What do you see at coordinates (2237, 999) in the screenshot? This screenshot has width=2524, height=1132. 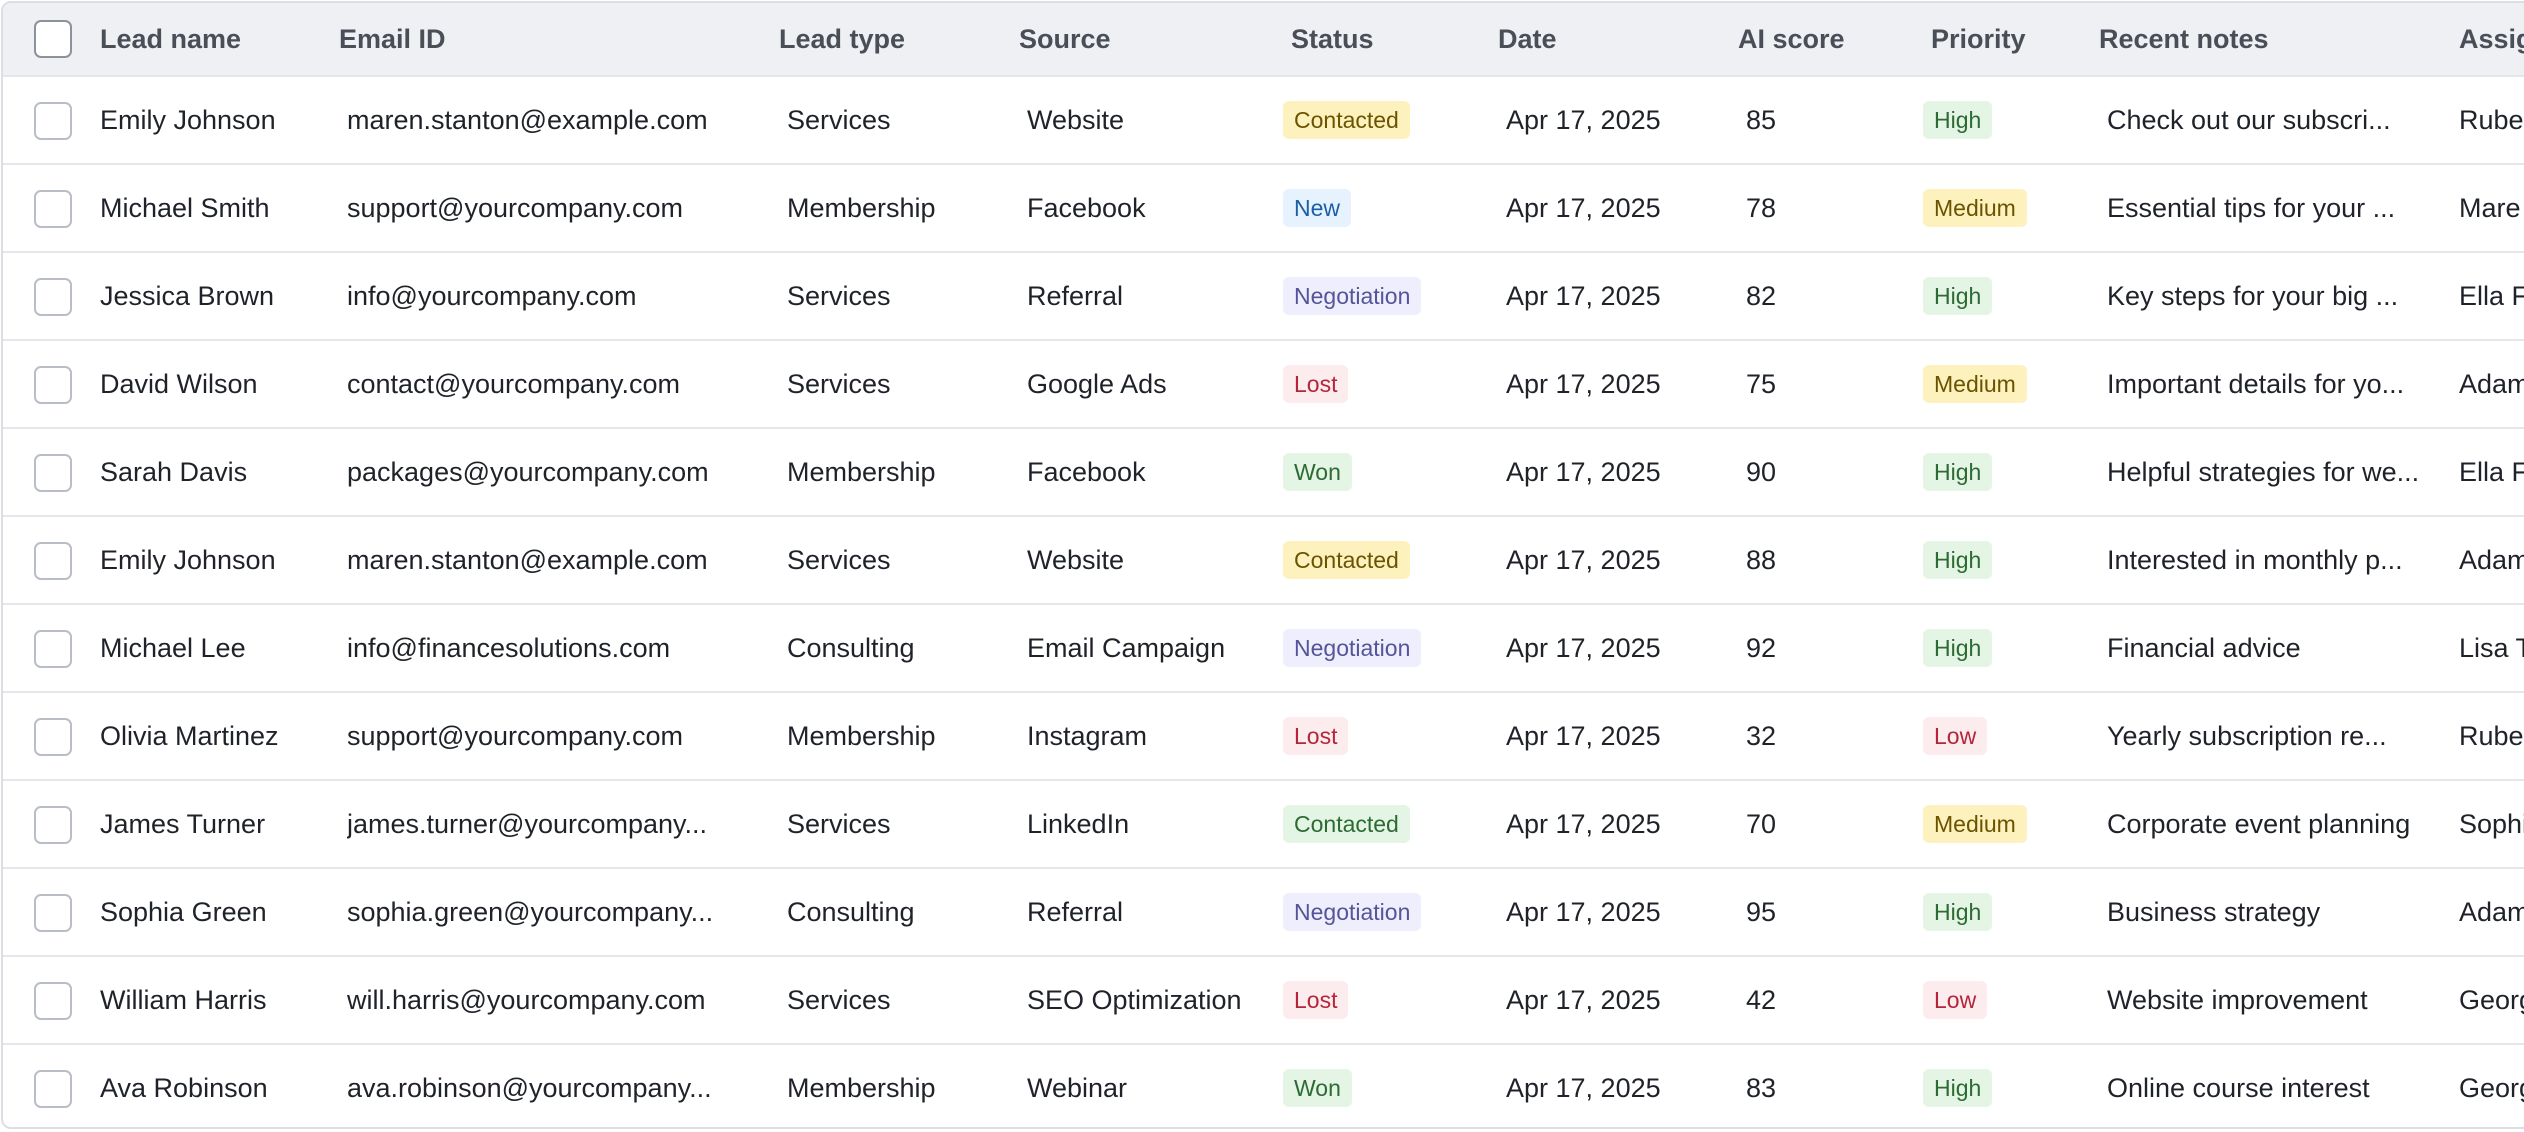 I see `recent-notes: Website improvement` at bounding box center [2237, 999].